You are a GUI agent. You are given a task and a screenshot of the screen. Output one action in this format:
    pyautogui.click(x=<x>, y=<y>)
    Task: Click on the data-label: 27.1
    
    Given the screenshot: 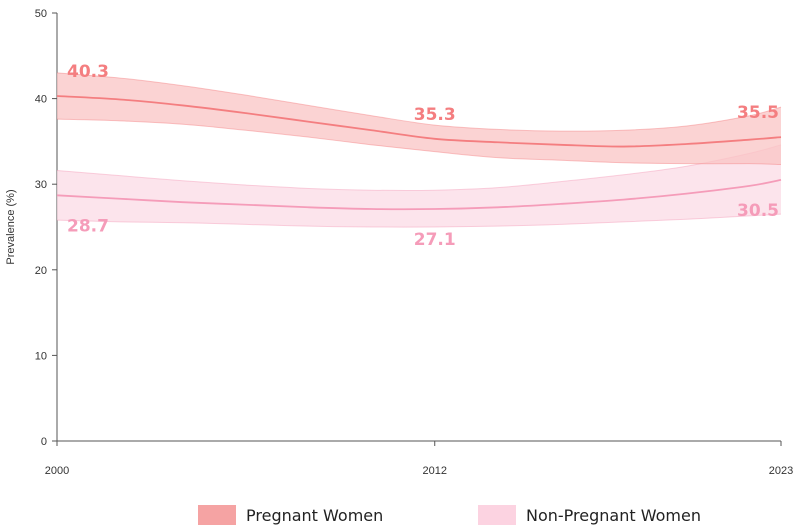 What is the action you would take?
    pyautogui.click(x=435, y=240)
    